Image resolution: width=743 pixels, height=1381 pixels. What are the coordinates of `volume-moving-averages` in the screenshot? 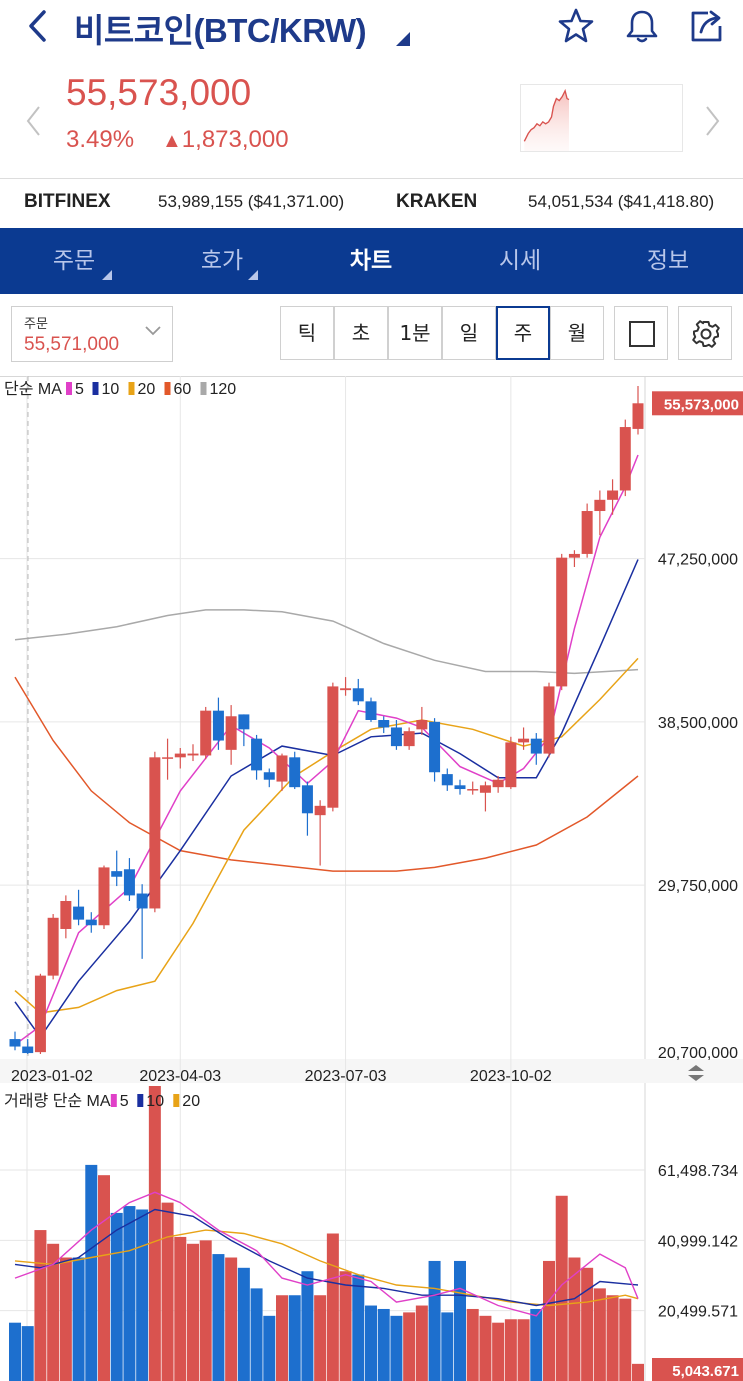 It's located at (326, 1254).